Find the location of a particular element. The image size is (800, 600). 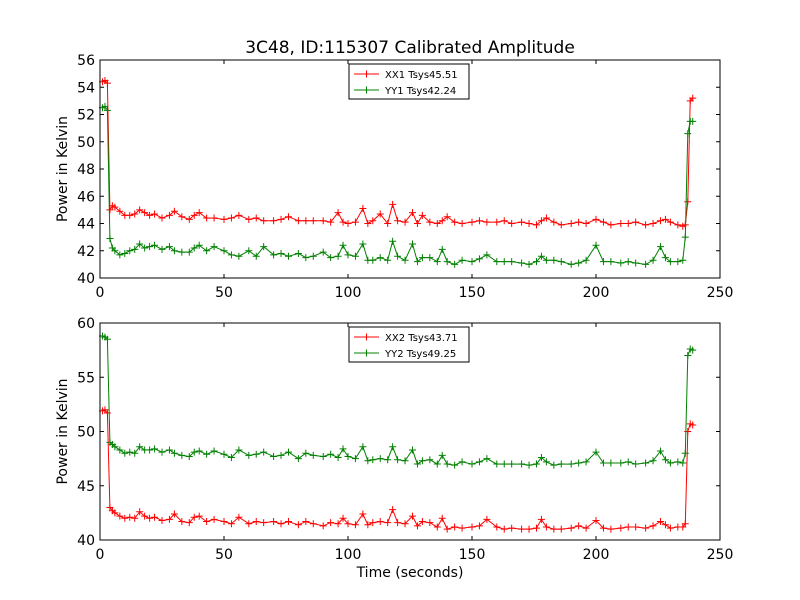

y-tick-label: 42 is located at coordinates (86, 252).